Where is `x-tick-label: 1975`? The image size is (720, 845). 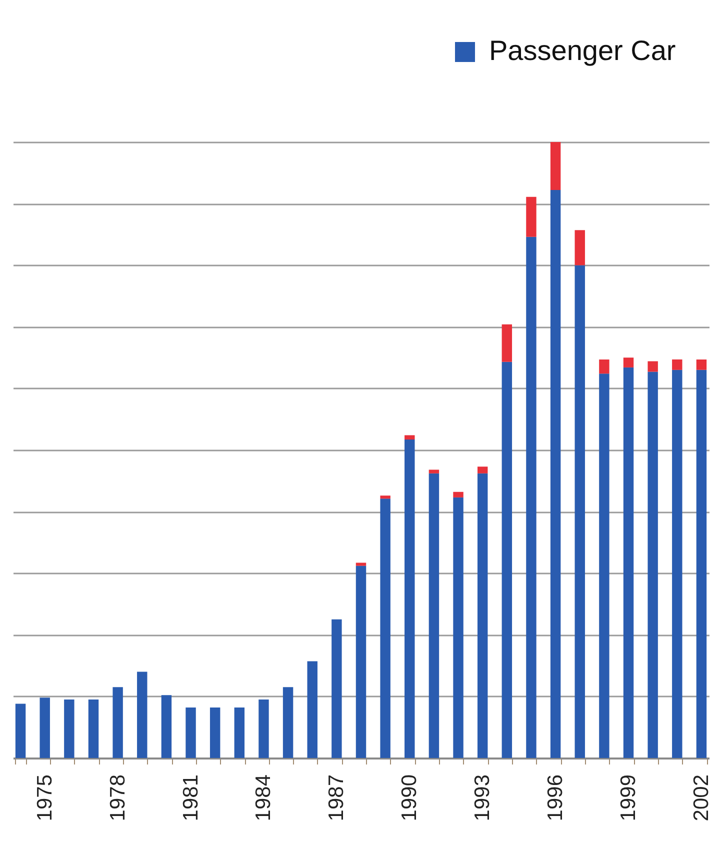 x-tick-label: 1975 is located at coordinates (44, 798).